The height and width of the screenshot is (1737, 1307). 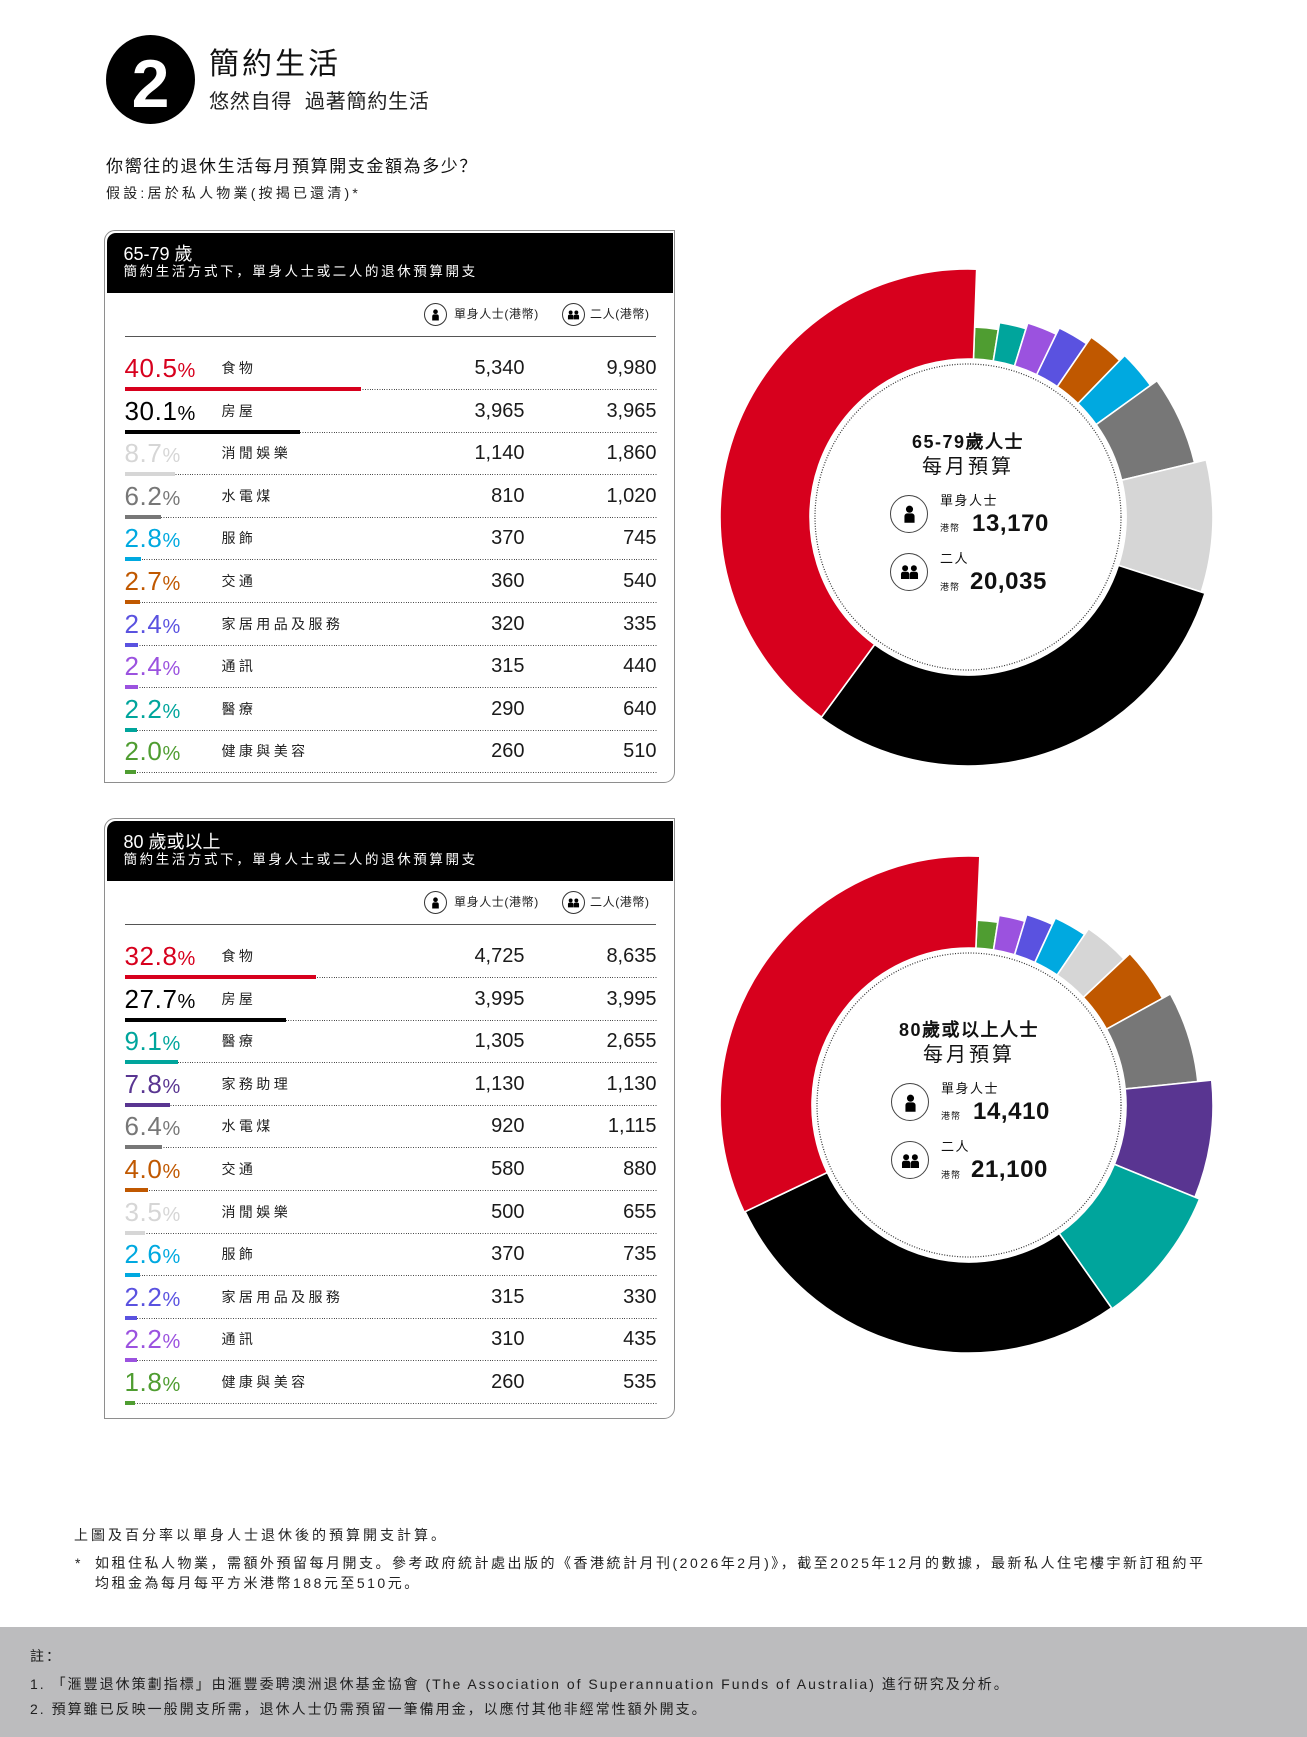 What do you see at coordinates (160, 370) in the screenshot?
I see `expense-percentage: 40.5%` at bounding box center [160, 370].